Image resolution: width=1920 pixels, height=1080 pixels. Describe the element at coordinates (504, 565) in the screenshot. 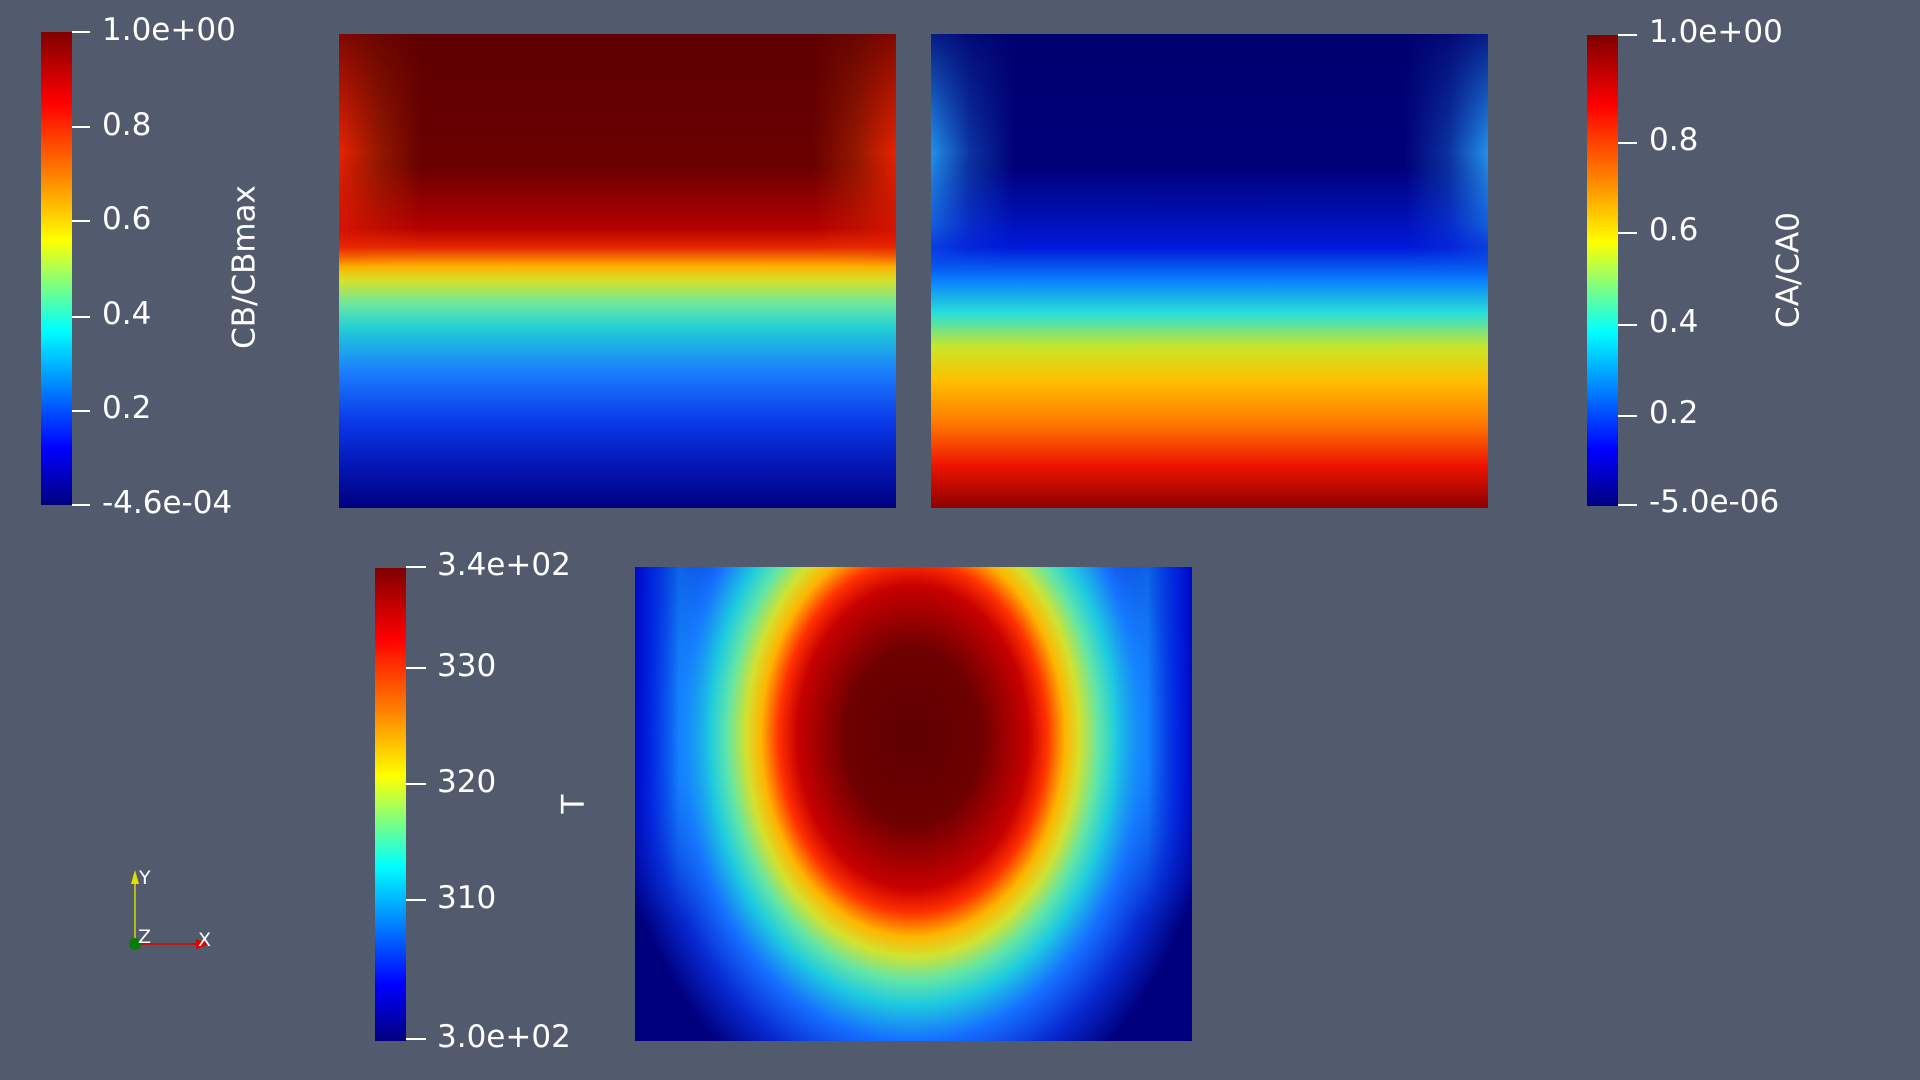

I see `colorbar-t-tick-label: 3.4e+02` at that location.